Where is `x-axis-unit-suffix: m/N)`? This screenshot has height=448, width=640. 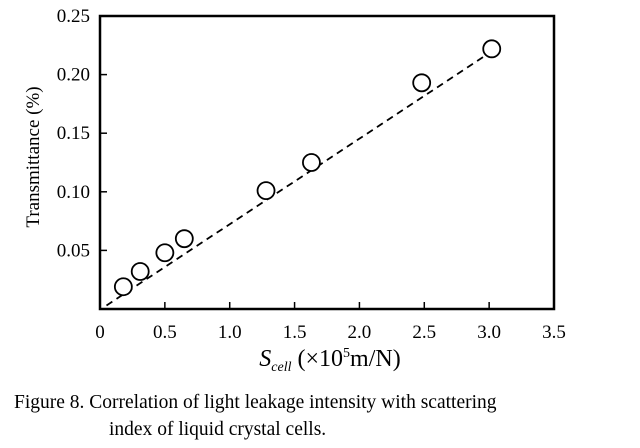 x-axis-unit-suffix: m/N) is located at coordinates (375, 359).